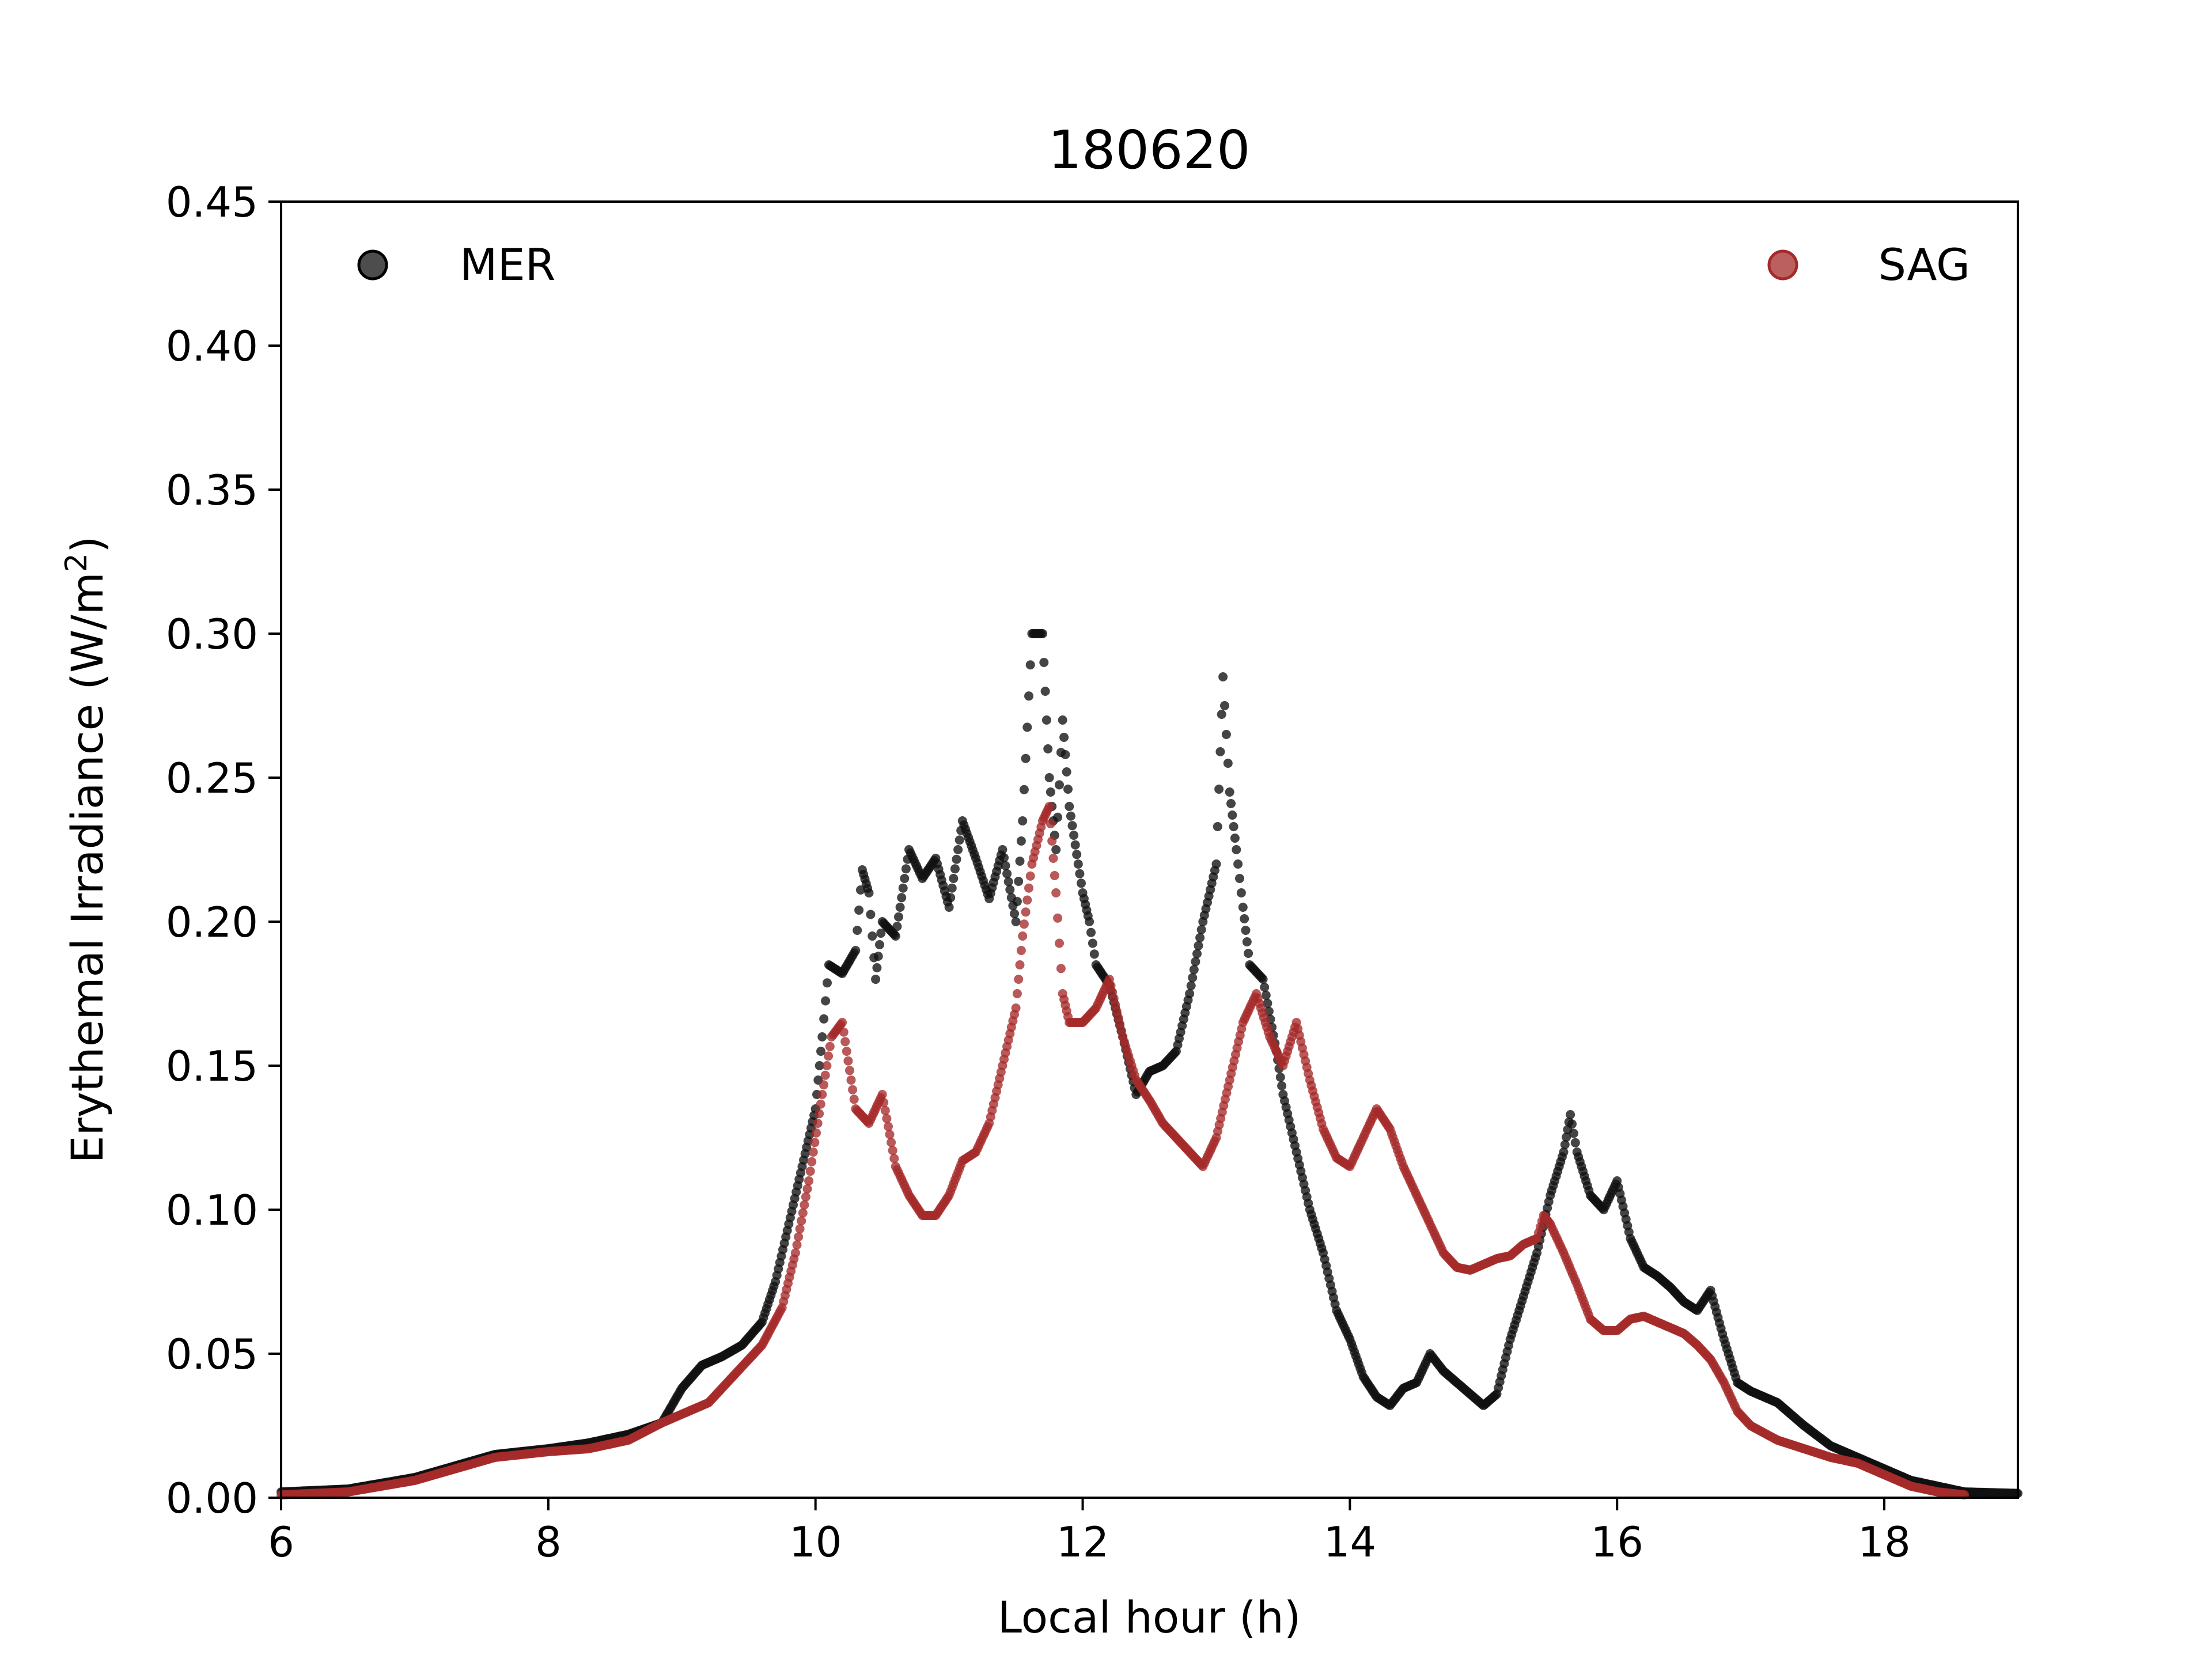 This screenshot has height=1659, width=2212. What do you see at coordinates (87, 545) in the screenshot?
I see `y-axis-label-close: )` at bounding box center [87, 545].